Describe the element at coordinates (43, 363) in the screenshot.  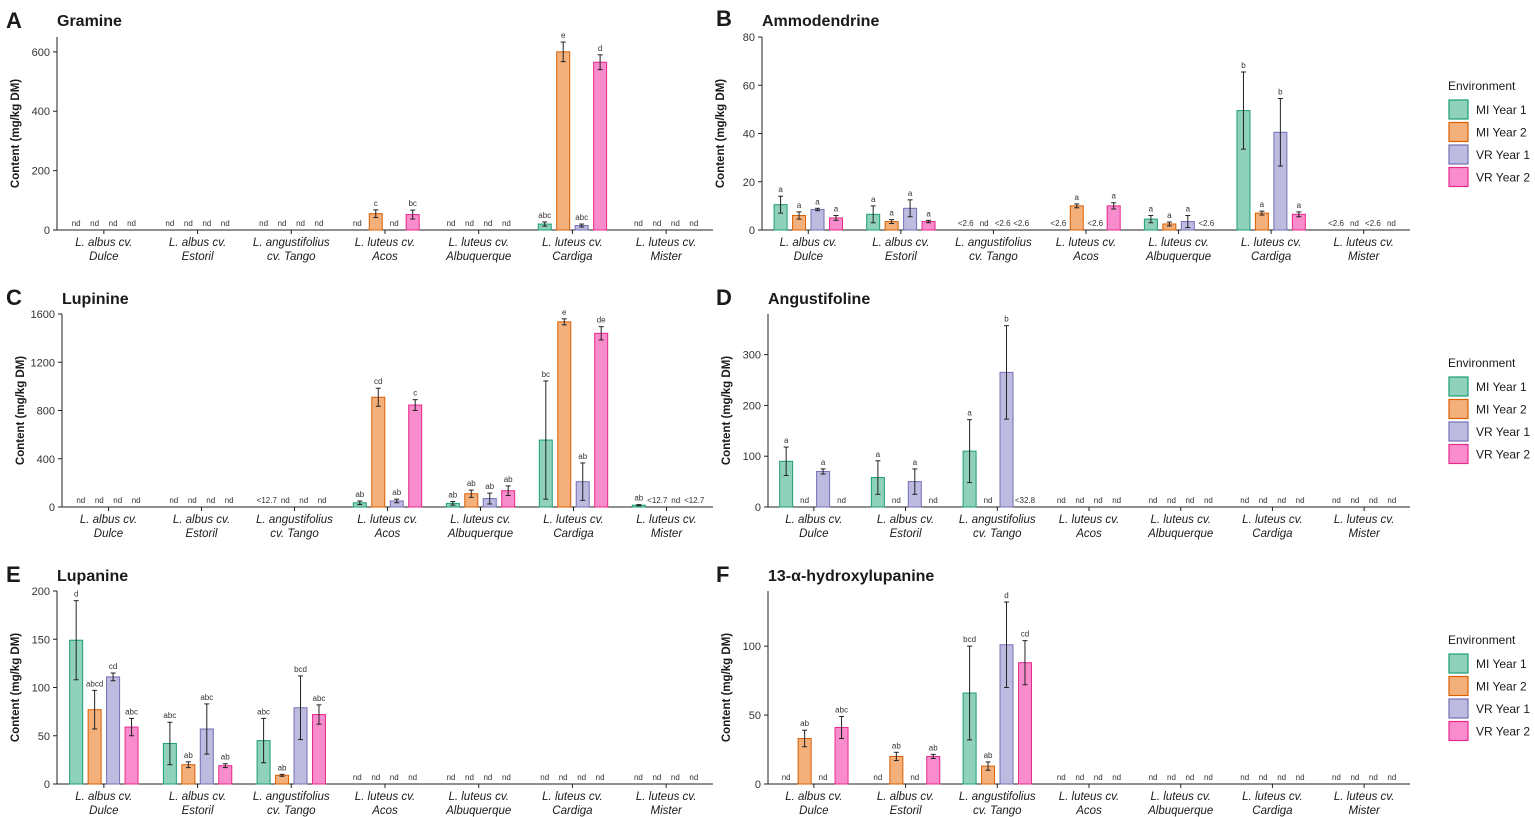
I see `y-tick-label: 1200` at that location.